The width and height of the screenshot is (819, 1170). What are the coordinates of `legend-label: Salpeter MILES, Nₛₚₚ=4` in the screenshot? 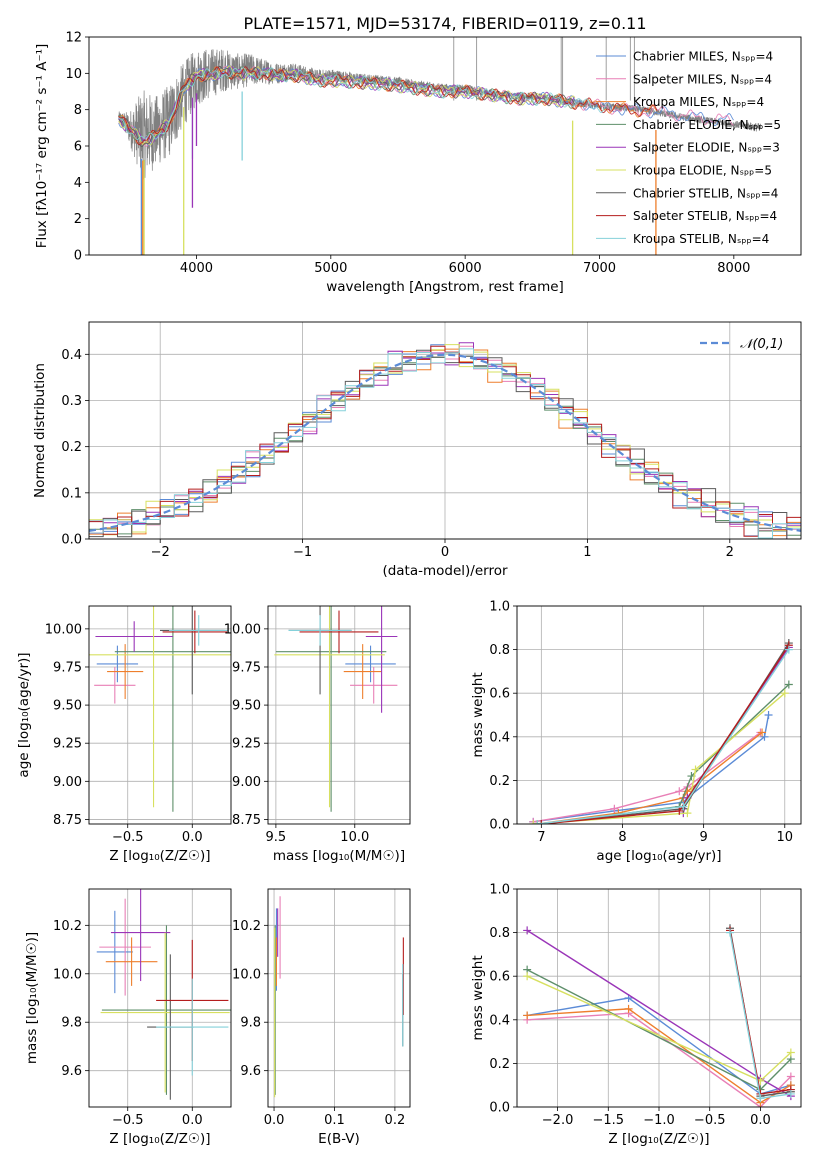 It's located at (702, 79).